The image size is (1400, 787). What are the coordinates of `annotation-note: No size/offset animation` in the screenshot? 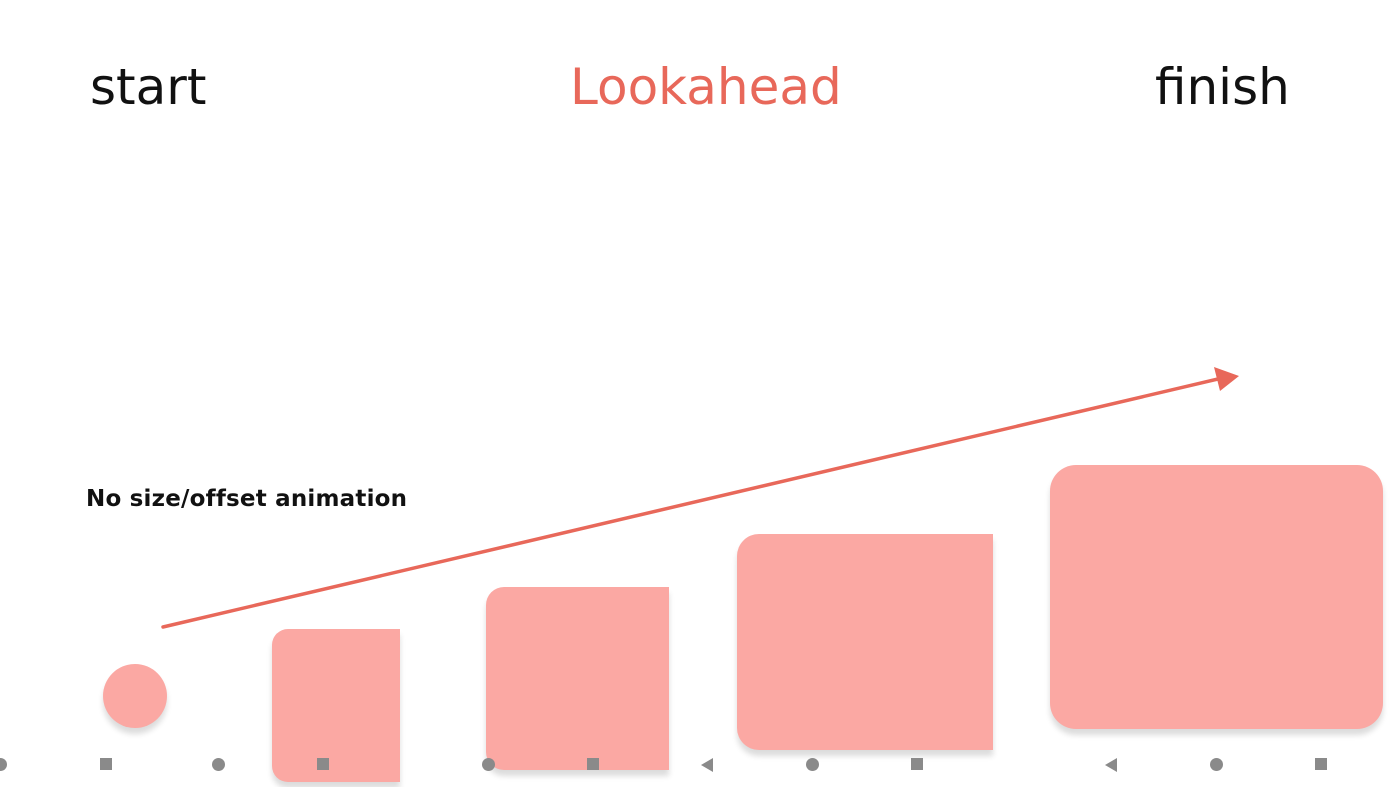 It's located at (247, 499).